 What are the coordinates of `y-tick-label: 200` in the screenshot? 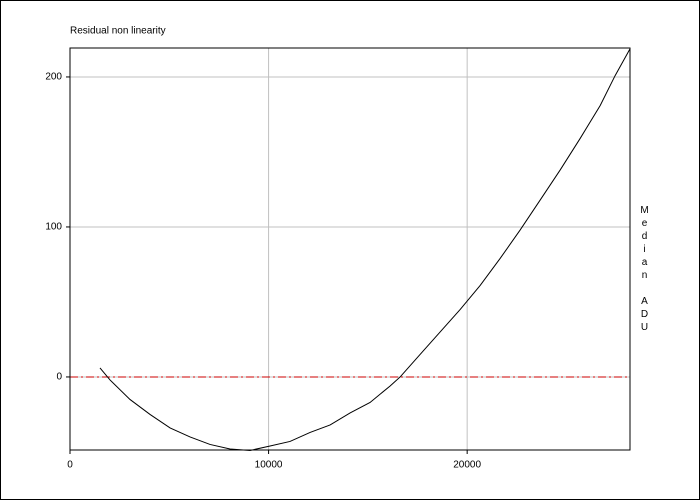 It's located at (53, 77).